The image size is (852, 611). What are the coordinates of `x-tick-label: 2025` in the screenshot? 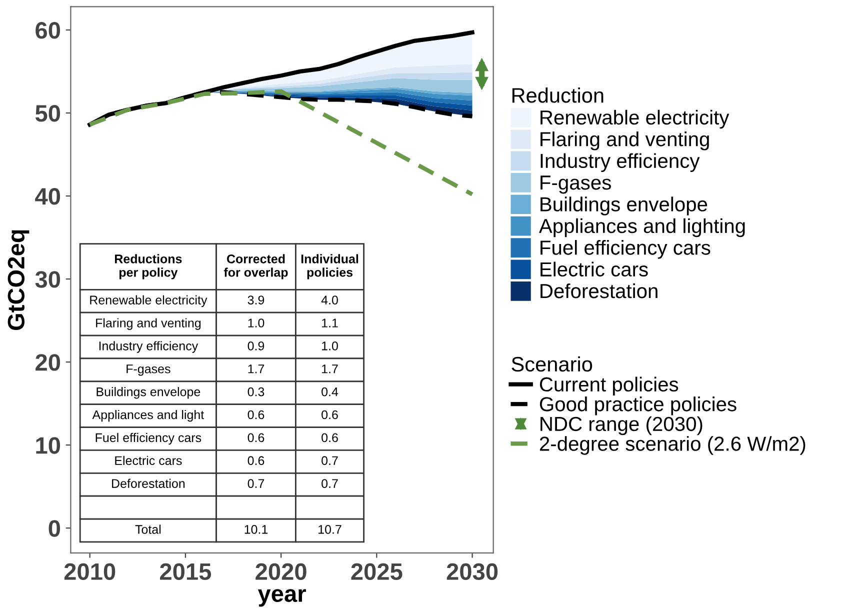 It's located at (376, 571).